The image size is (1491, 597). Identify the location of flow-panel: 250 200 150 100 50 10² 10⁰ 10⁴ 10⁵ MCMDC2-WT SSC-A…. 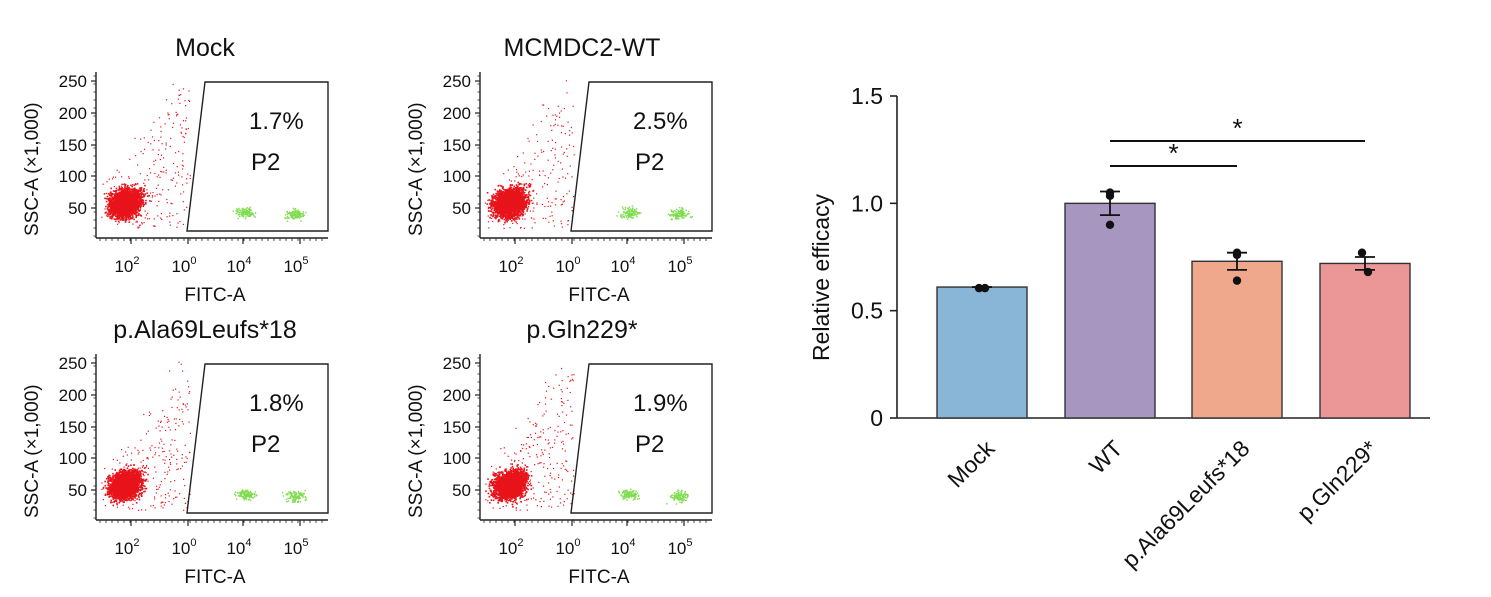
(576, 153).